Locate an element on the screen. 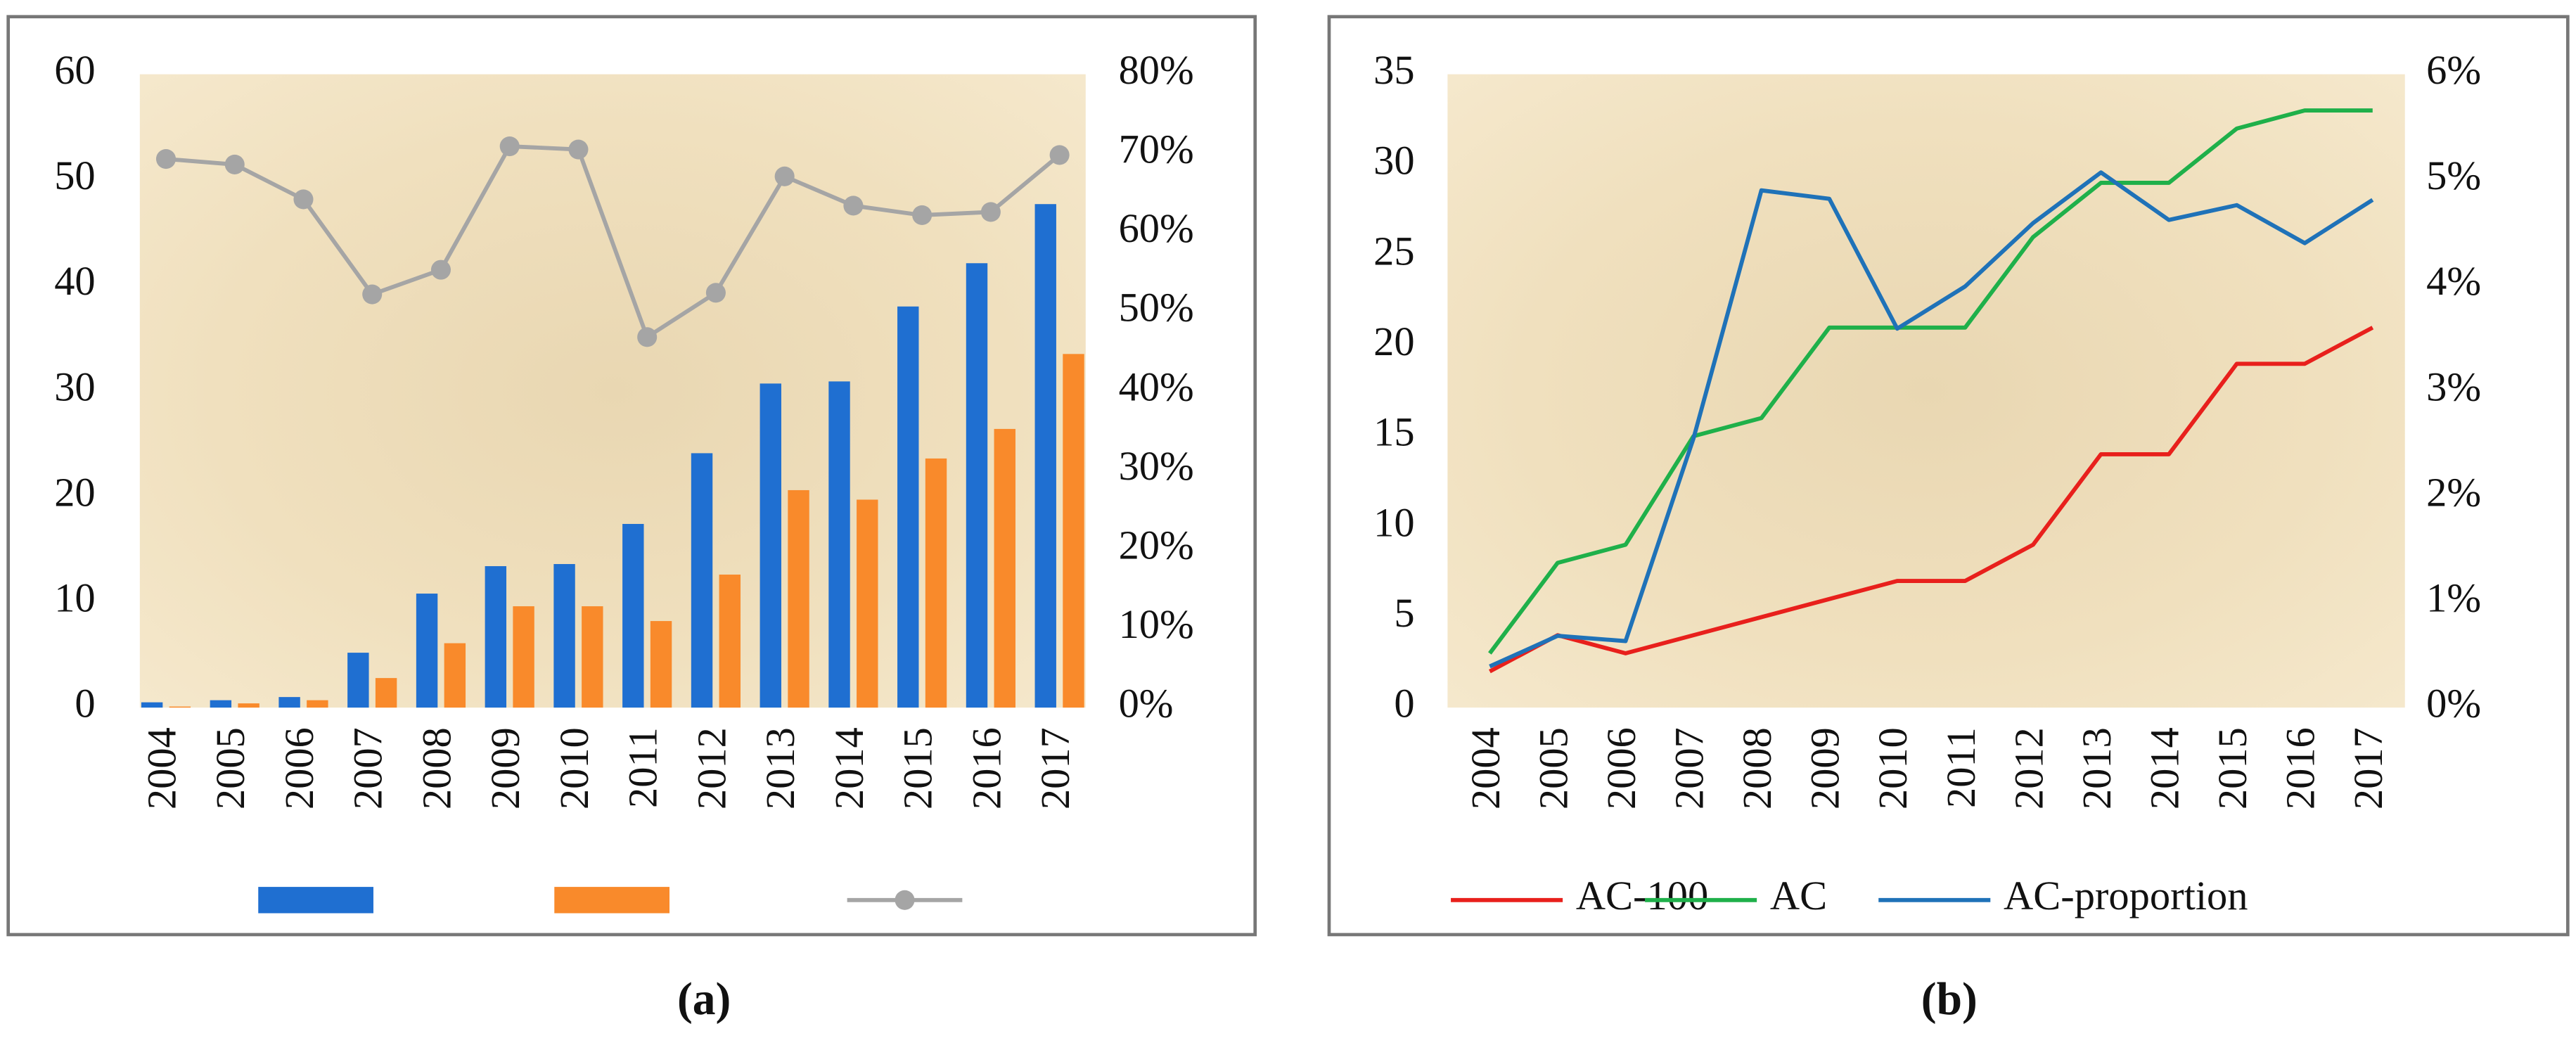  y2-tick-label: 20% is located at coordinates (1156, 545).